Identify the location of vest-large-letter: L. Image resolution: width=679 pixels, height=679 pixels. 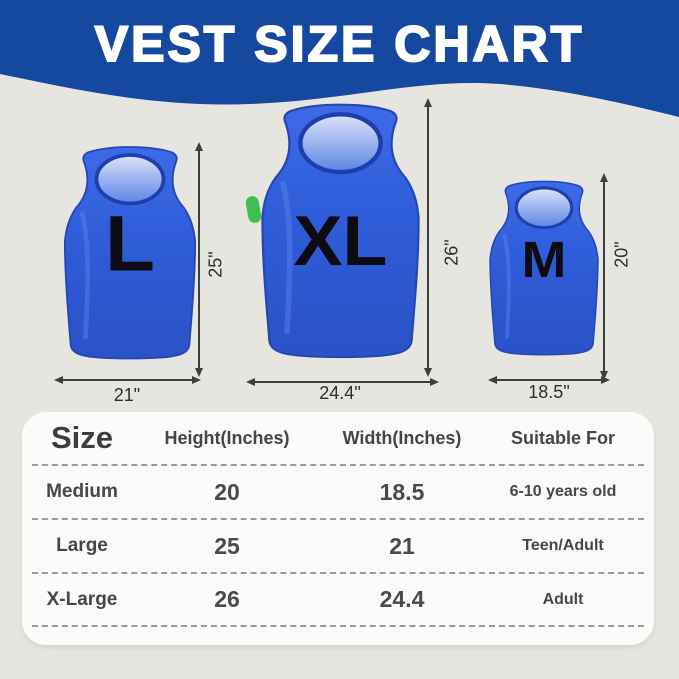
(130, 244).